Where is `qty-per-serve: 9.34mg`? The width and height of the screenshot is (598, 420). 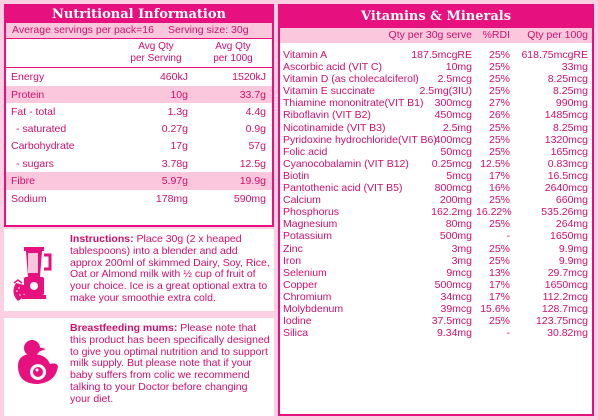 qty-per-serve: 9.34mg is located at coordinates (454, 333).